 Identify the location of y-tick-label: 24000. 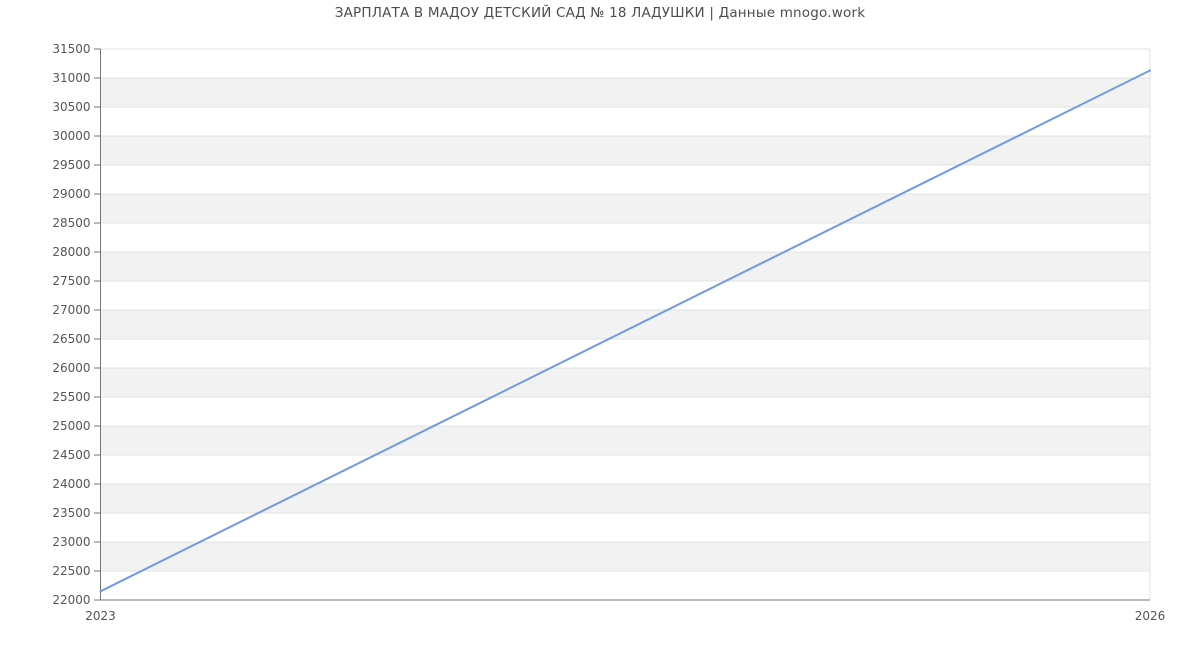
(71, 484).